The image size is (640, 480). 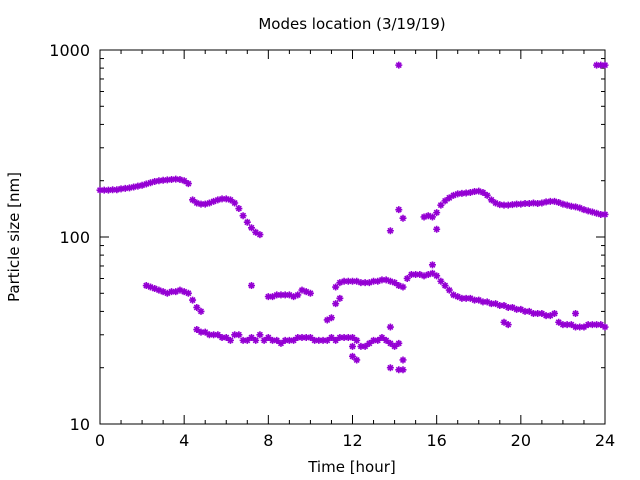 I want to click on chart-title: Modes location (3/19/19), so click(x=351, y=24).